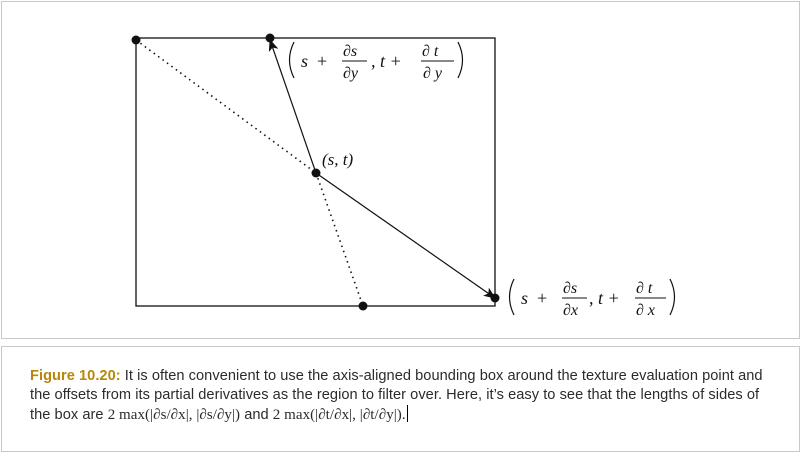  Describe the element at coordinates (350, 51) in the screenshot. I see `label-top-num1: ∂s` at that location.